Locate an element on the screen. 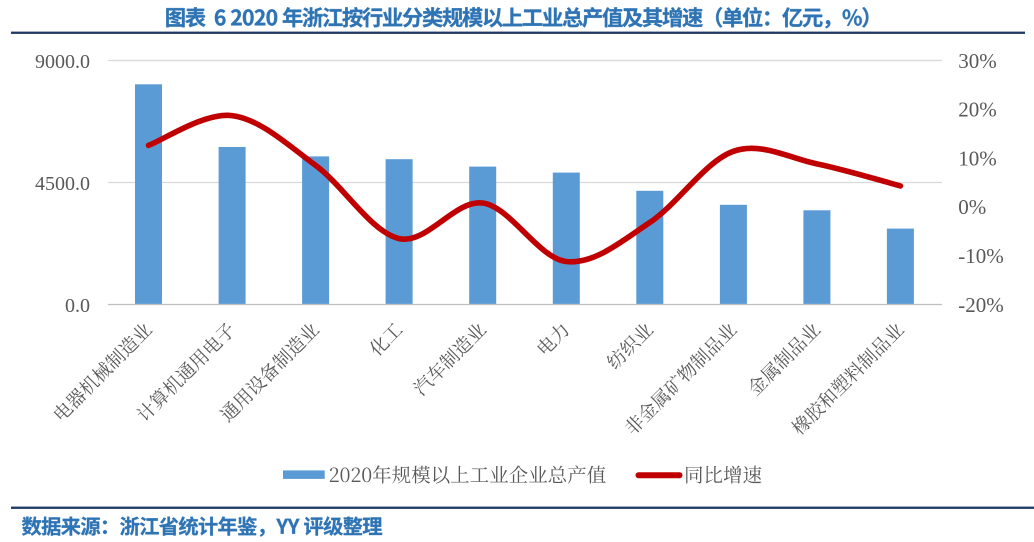 This screenshot has width=1034, height=542. svg-text: -10% is located at coordinates (981, 256).